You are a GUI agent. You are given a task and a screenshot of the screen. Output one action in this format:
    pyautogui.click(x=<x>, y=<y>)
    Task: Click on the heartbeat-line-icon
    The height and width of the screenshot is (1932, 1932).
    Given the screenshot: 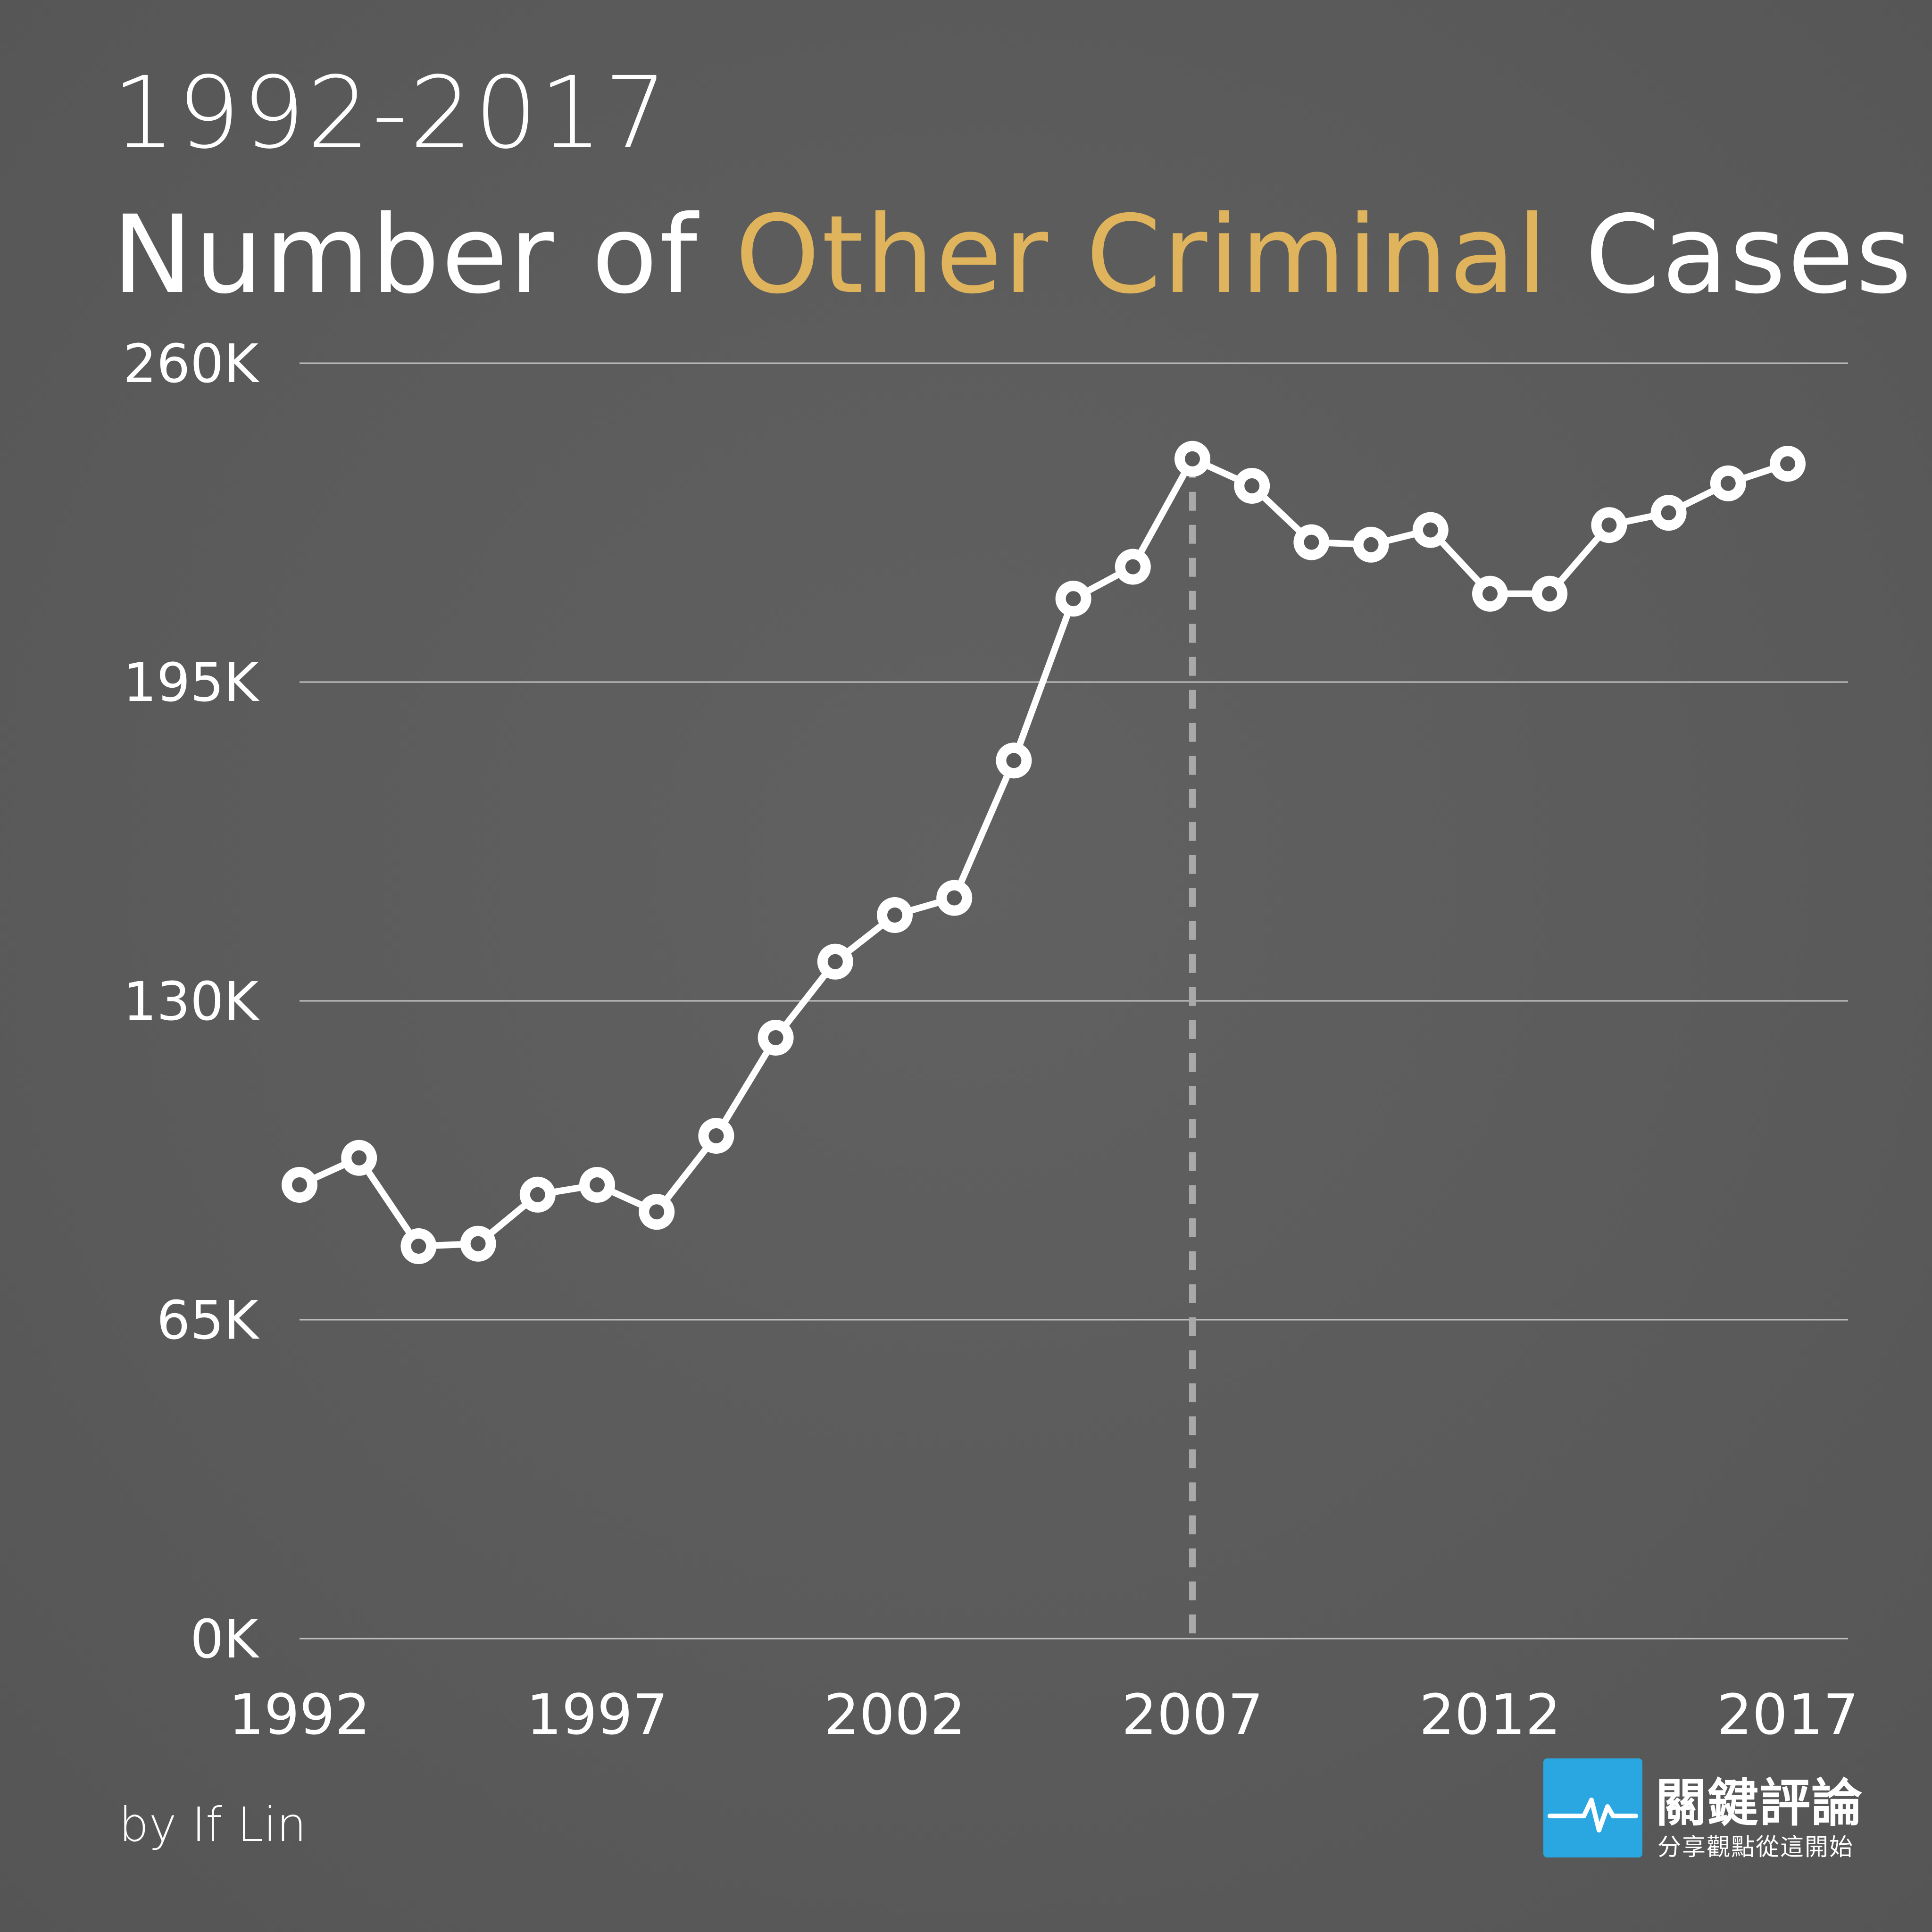 What is the action you would take?
    pyautogui.click(x=1593, y=1815)
    